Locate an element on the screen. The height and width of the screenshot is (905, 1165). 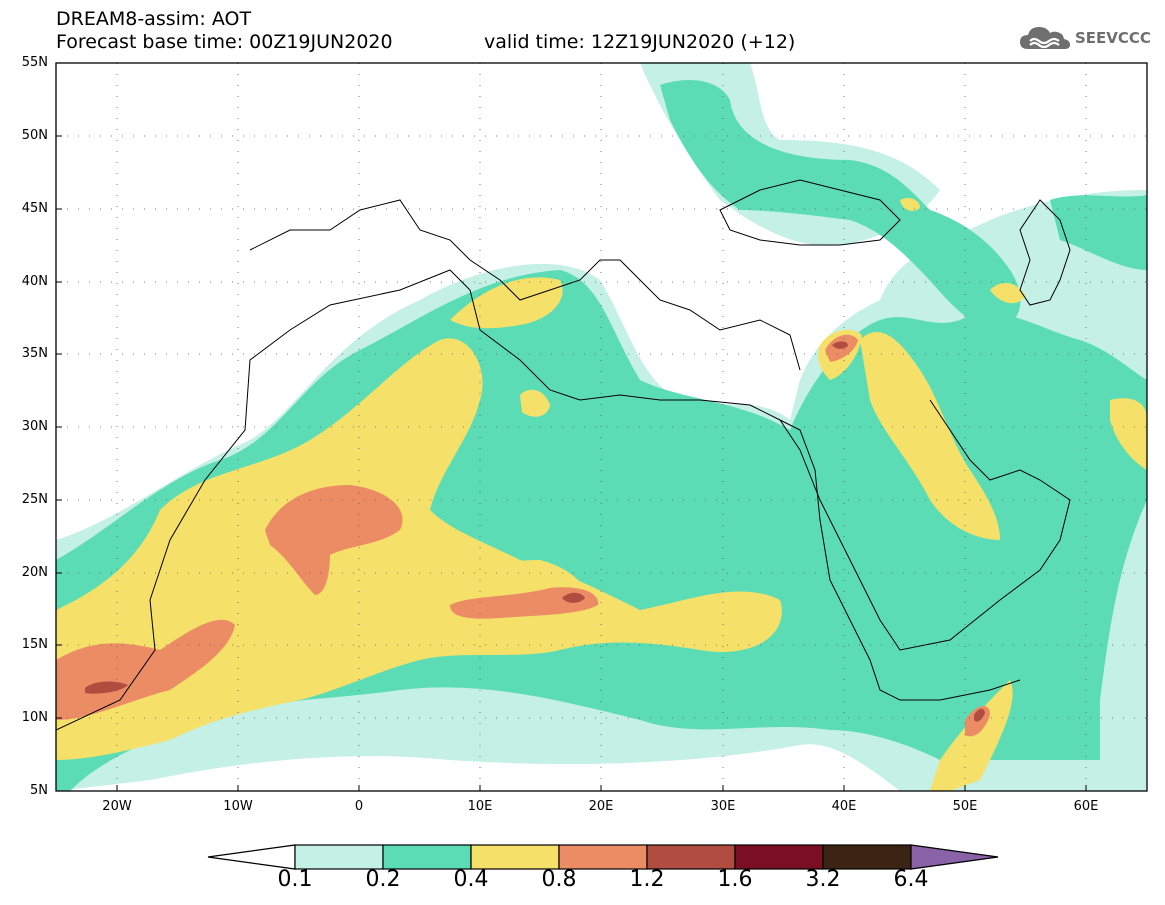
lon-tick-label: 20E is located at coordinates (601, 806).